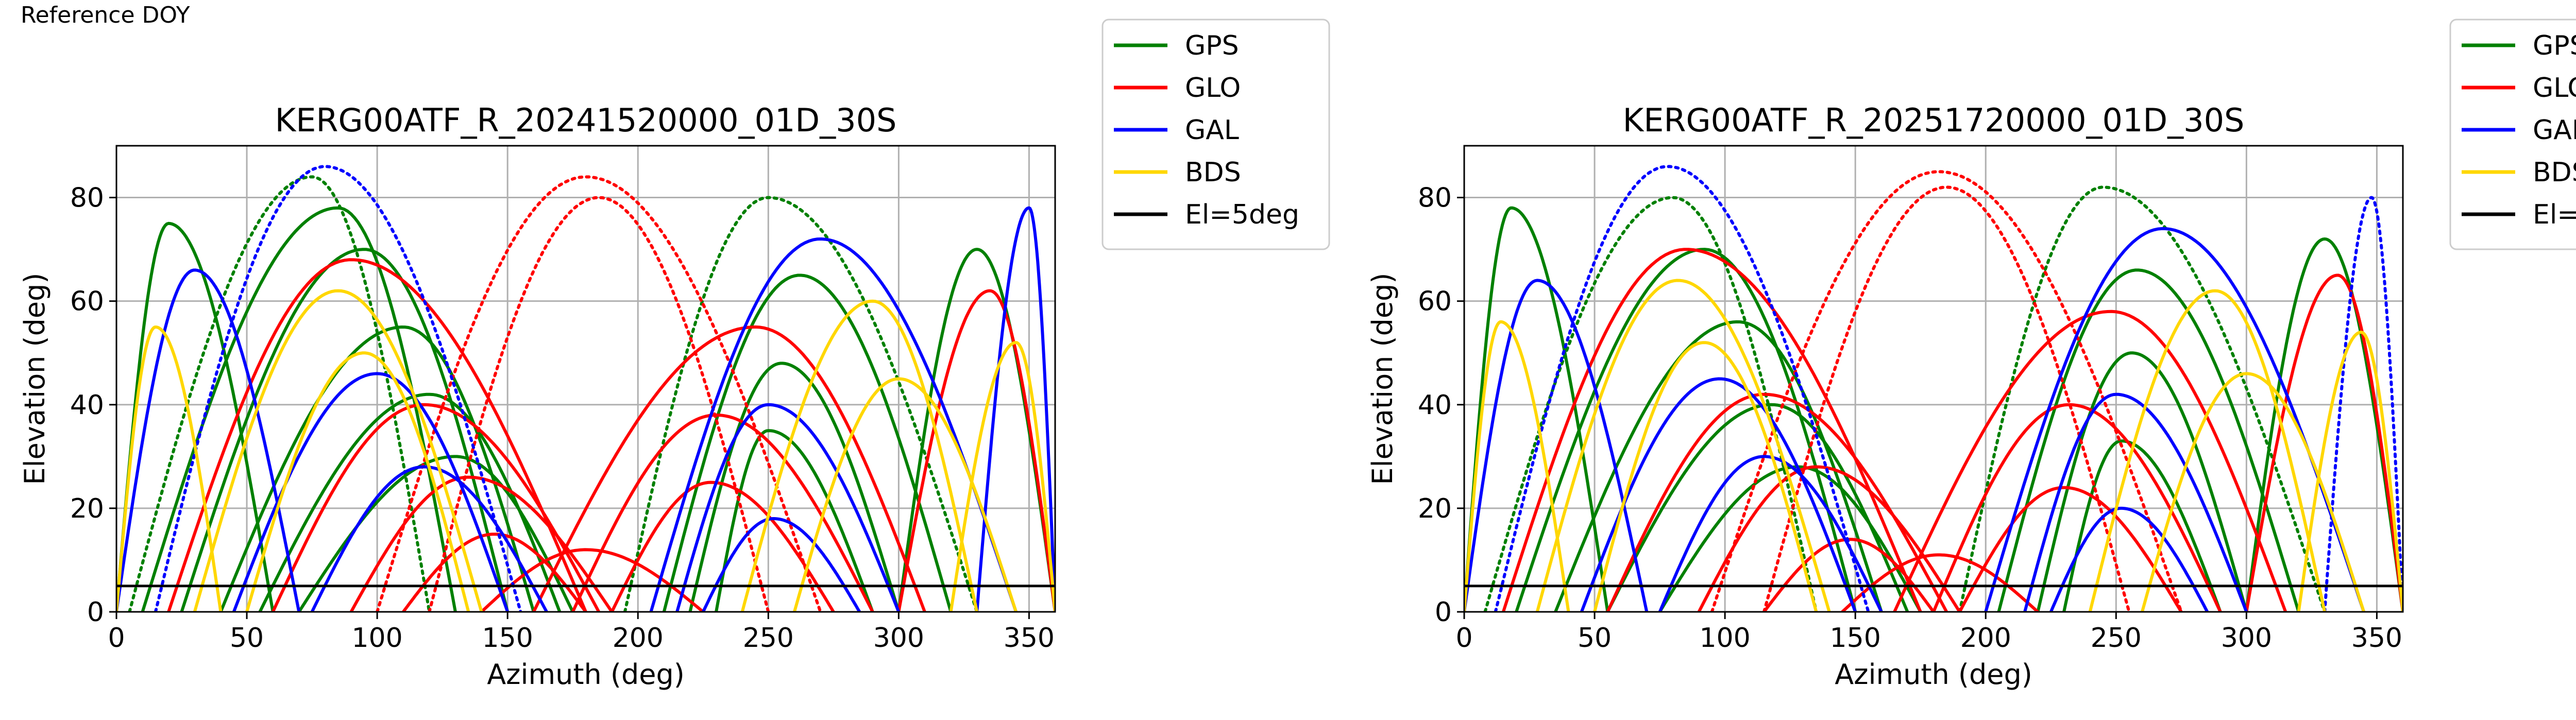 The image size is (2576, 720). I want to click on legend-entry: GLO, so click(2555, 88).